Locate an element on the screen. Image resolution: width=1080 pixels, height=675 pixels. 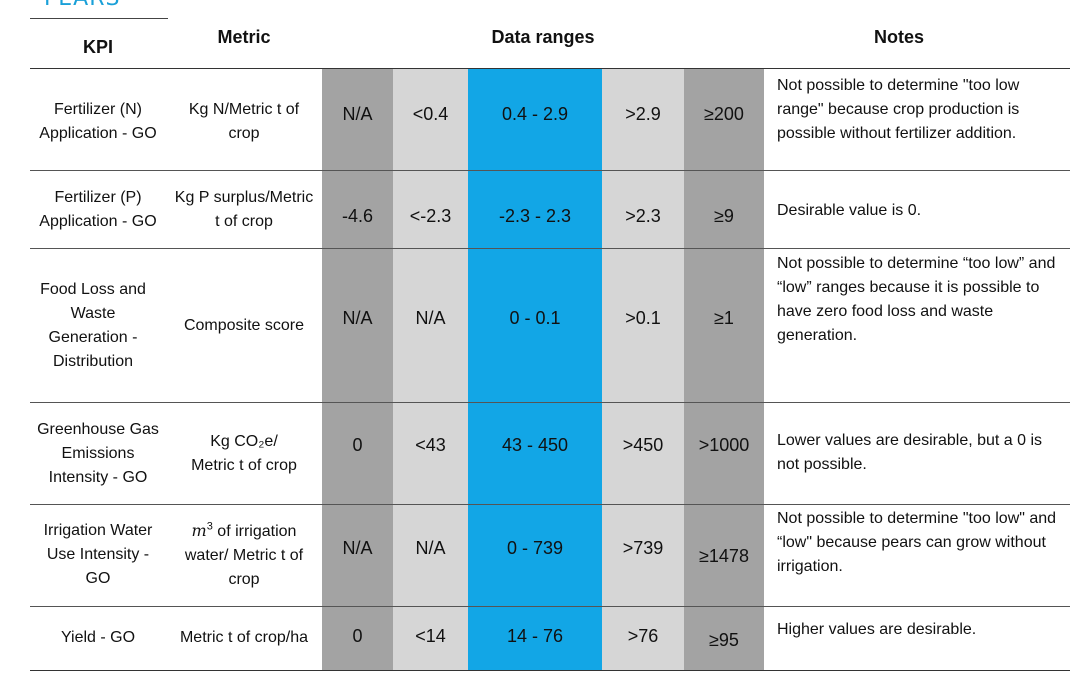
row6-range-3: 14 - 76 is located at coordinates (535, 636).